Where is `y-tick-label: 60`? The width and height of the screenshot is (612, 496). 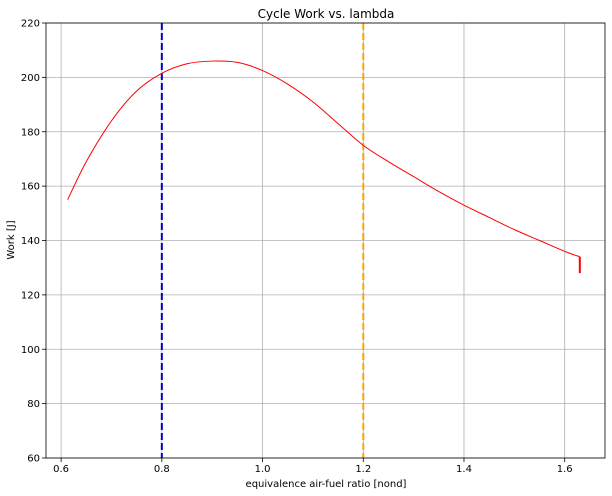
y-tick-label: 60 is located at coordinates (33, 459).